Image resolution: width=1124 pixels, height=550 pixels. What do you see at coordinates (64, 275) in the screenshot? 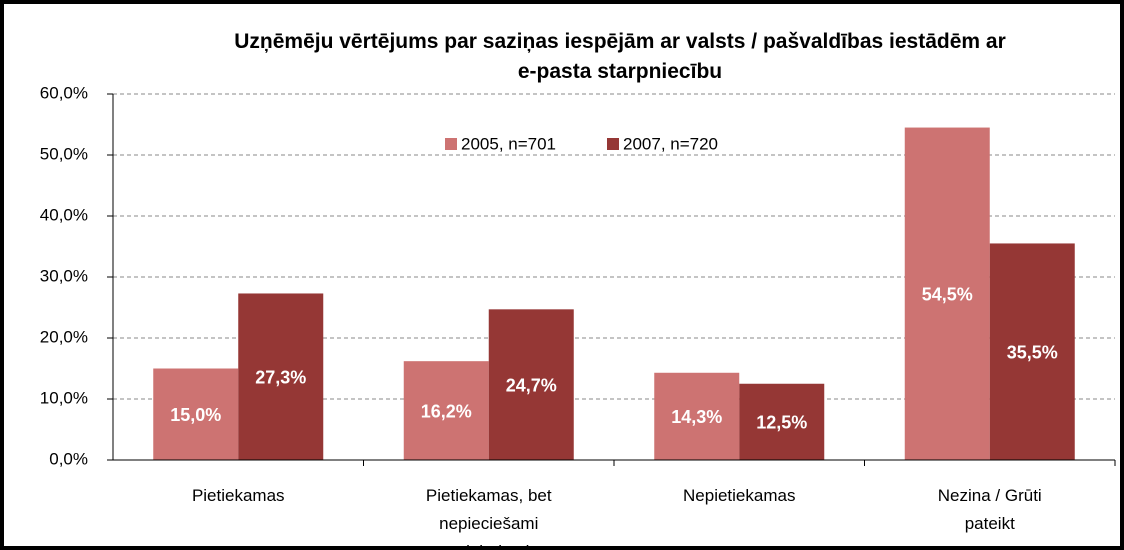
I see `y-tick-label: 30,0%` at bounding box center [64, 275].